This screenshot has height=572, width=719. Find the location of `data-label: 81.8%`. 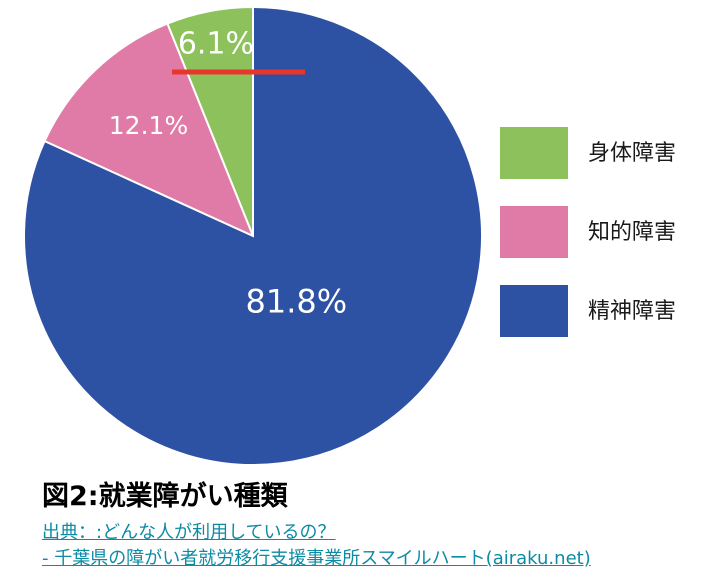

data-label: 81.8% is located at coordinates (297, 301).